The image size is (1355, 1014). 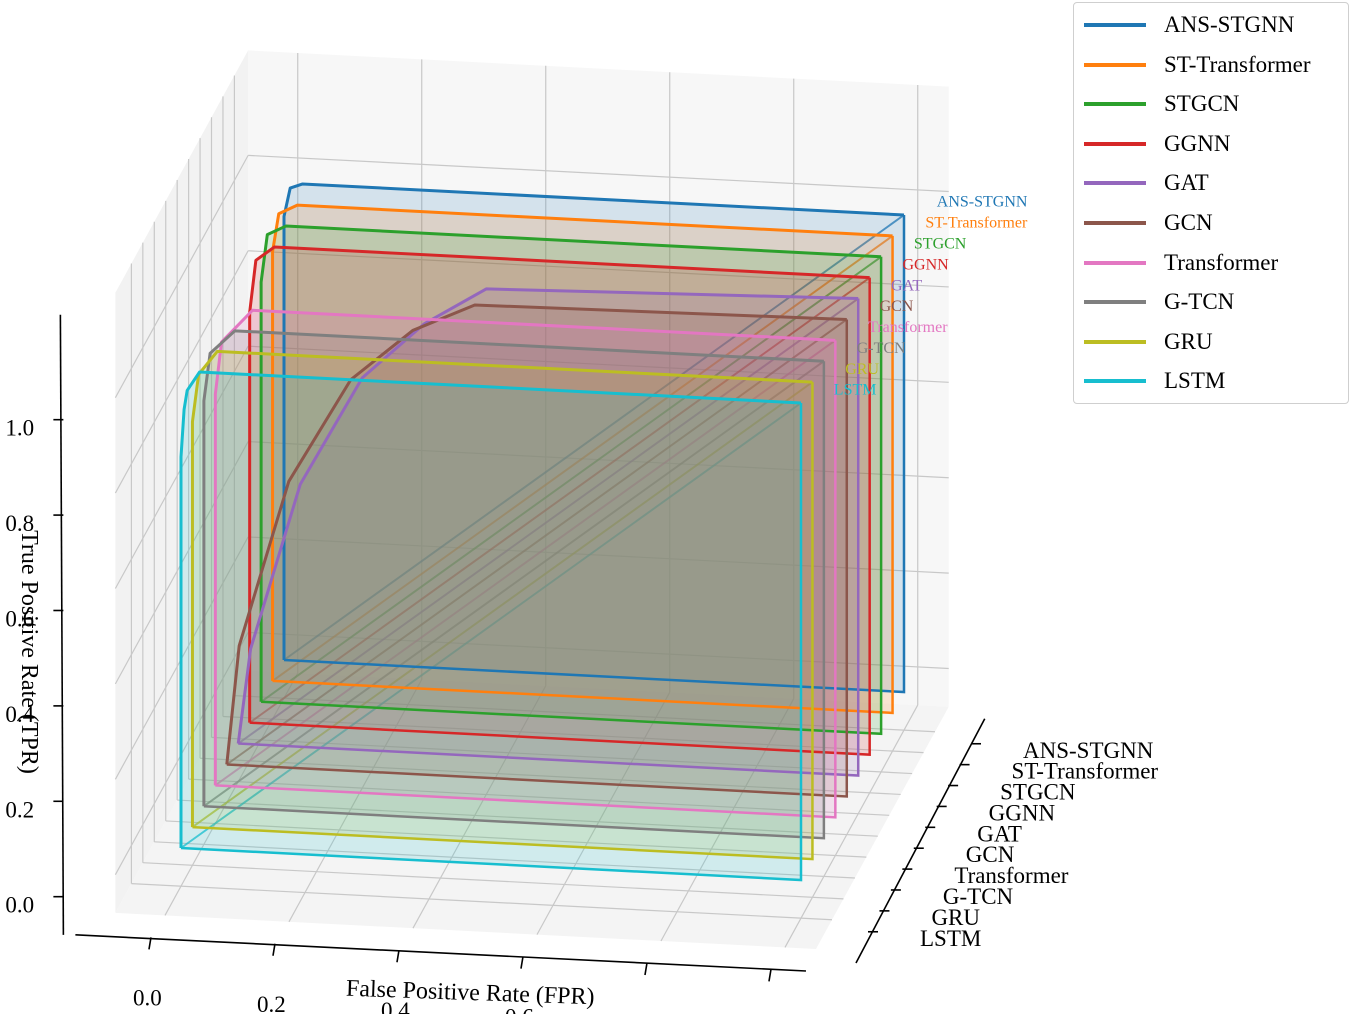 I want to click on legend-item: GCN, so click(x=1211, y=223).